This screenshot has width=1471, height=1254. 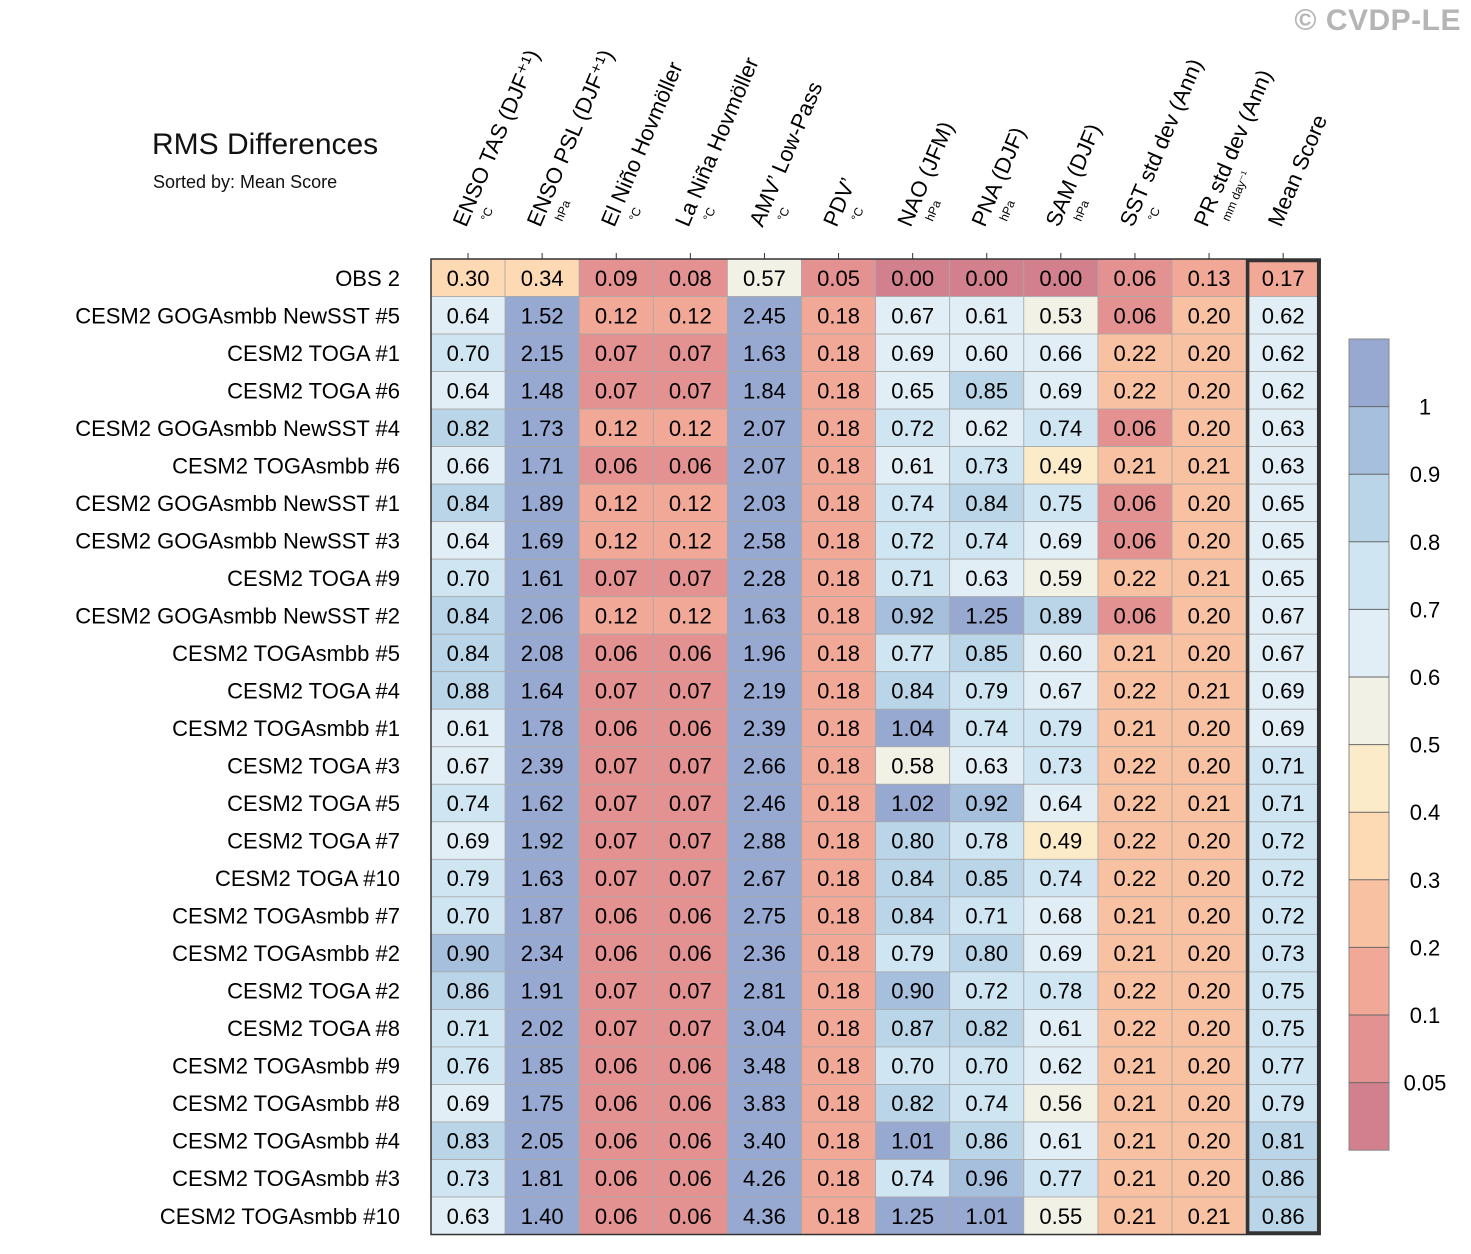 I want to click on colorbar-label: 0.1, so click(x=1425, y=1015).